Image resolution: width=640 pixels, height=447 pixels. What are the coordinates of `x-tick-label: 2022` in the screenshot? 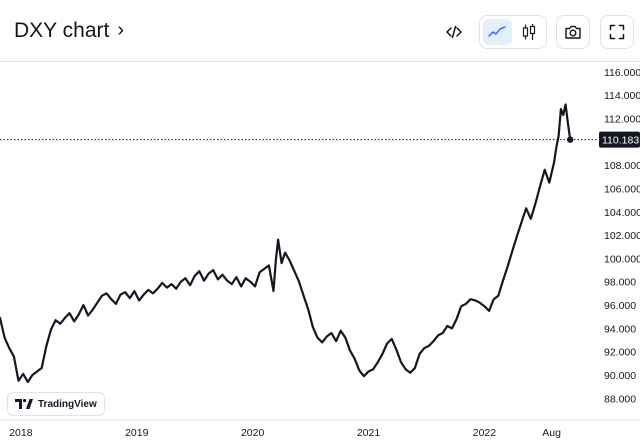 It's located at (485, 433).